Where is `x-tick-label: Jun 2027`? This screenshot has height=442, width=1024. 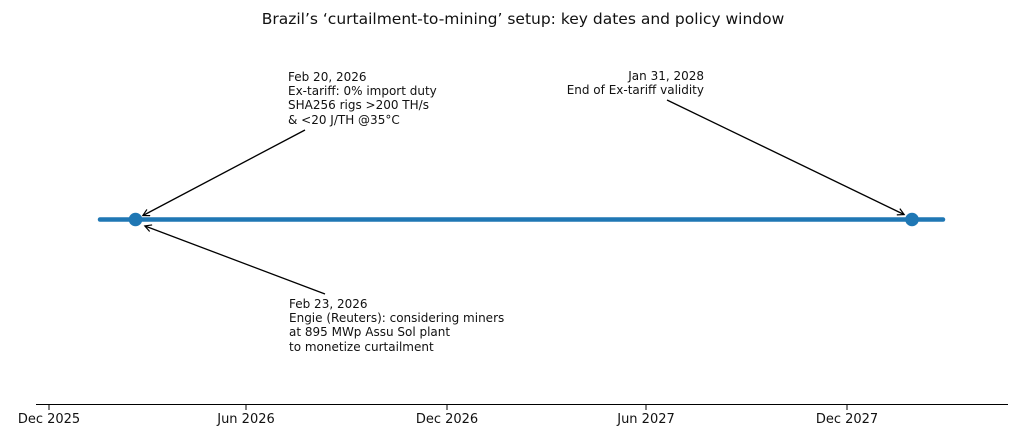
x-tick-label: Jun 2027 is located at coordinates (646, 419).